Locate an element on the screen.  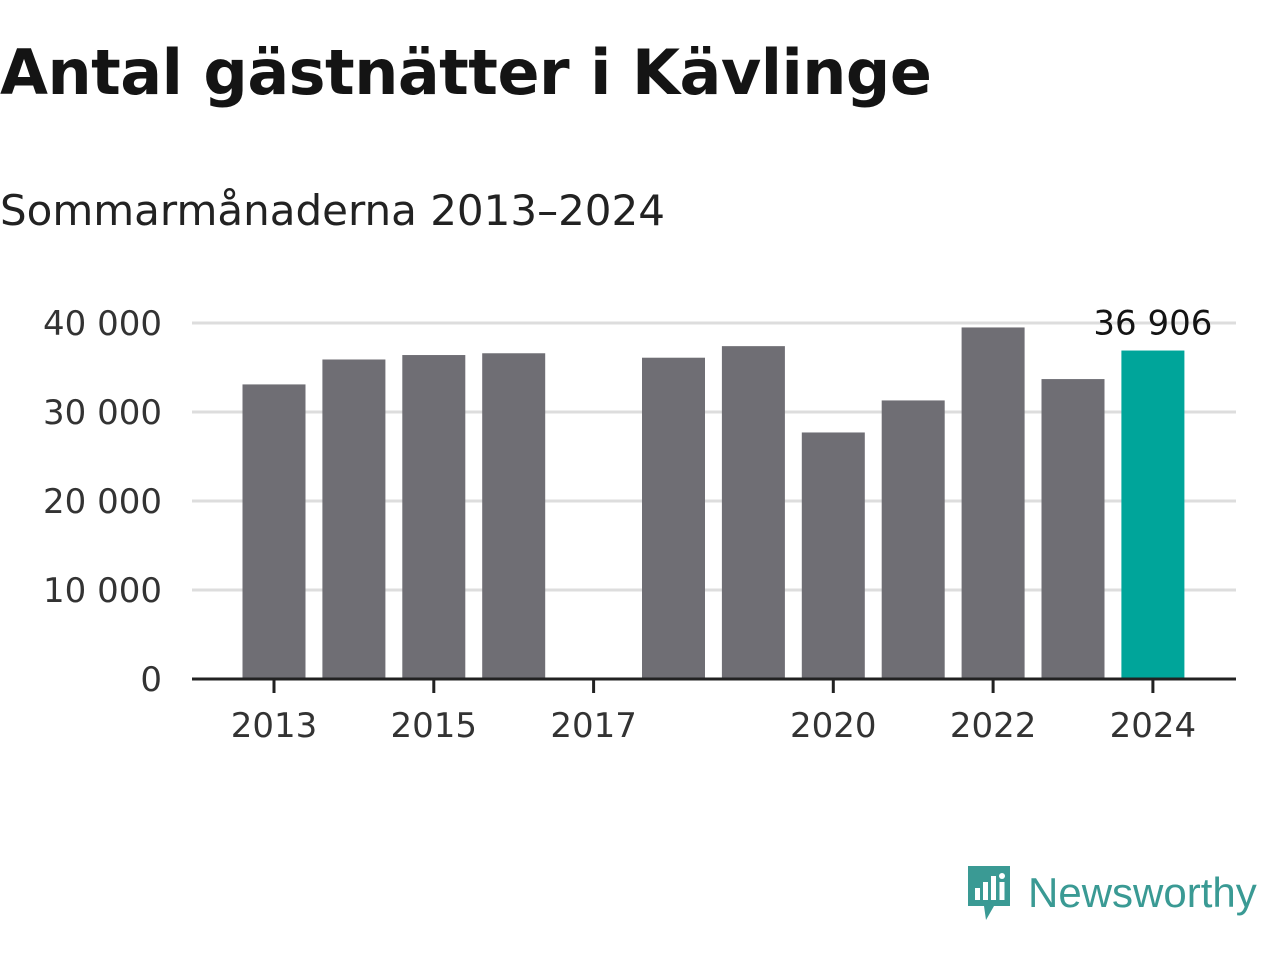
chart-subtitle: Sommarmånaderna 2013–2024 is located at coordinates (332, 210).